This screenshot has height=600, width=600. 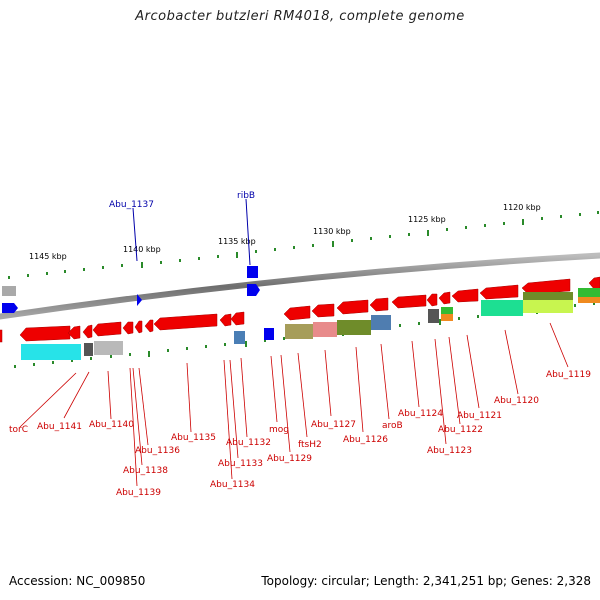 What do you see at coordinates (51, 352) in the screenshot?
I see `block-cyan` at bounding box center [51, 352].